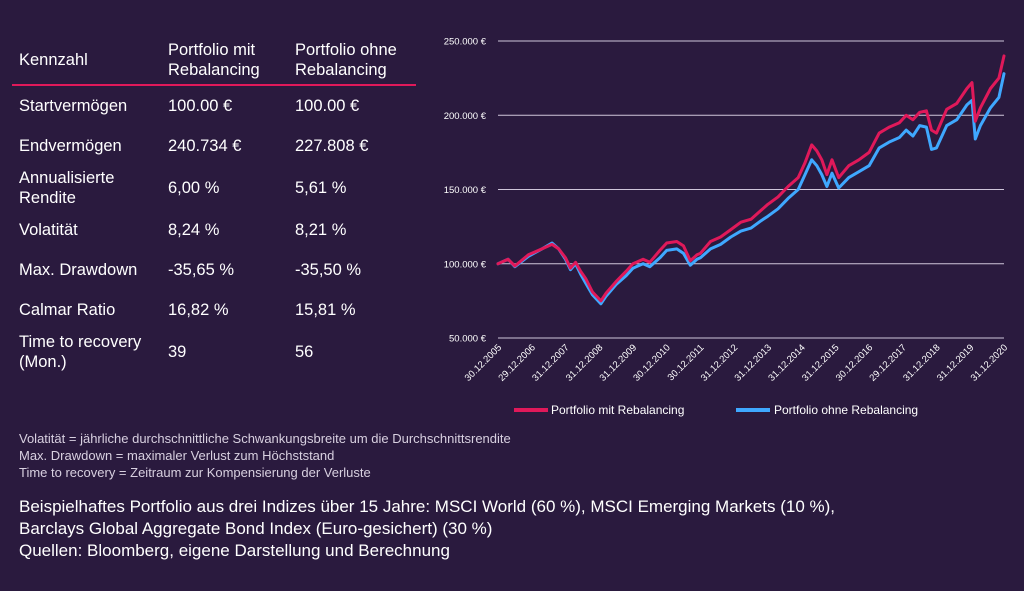  Describe the element at coordinates (194, 230) in the screenshot. I see `value-mit-rebalancing: 8,24 %` at that location.